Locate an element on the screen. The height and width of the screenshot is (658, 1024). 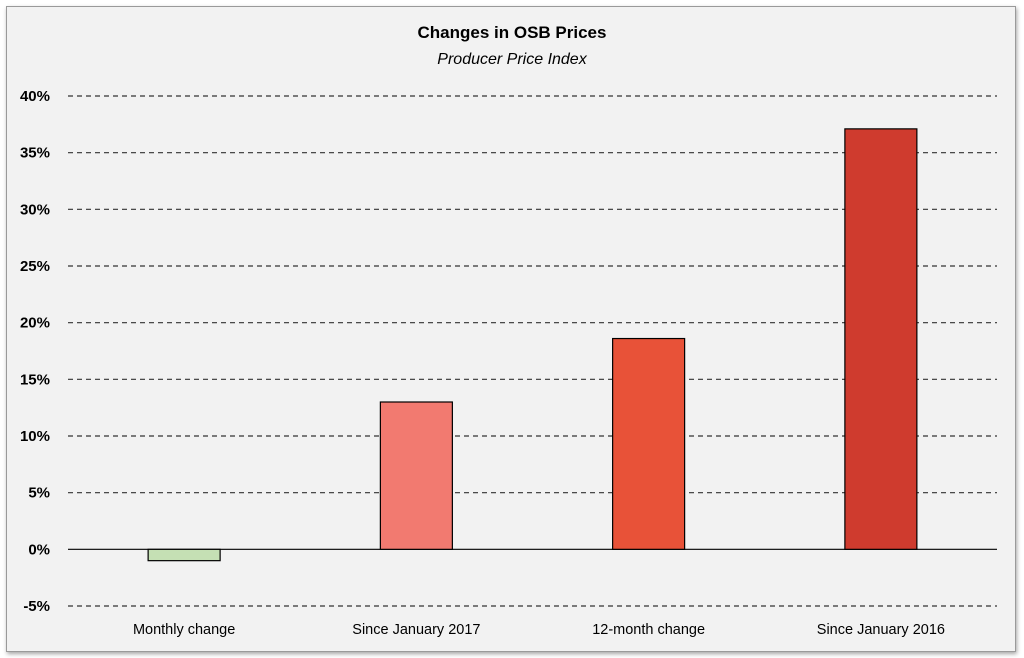
y-tick-label: 20% is located at coordinates (35, 323).